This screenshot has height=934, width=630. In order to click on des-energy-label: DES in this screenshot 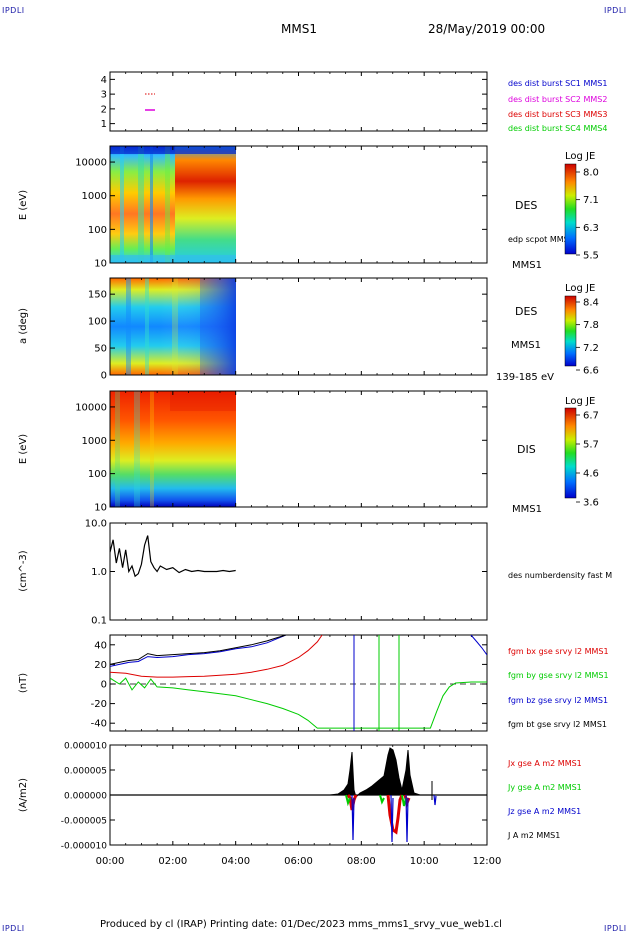, I will do `click(526, 205)`.